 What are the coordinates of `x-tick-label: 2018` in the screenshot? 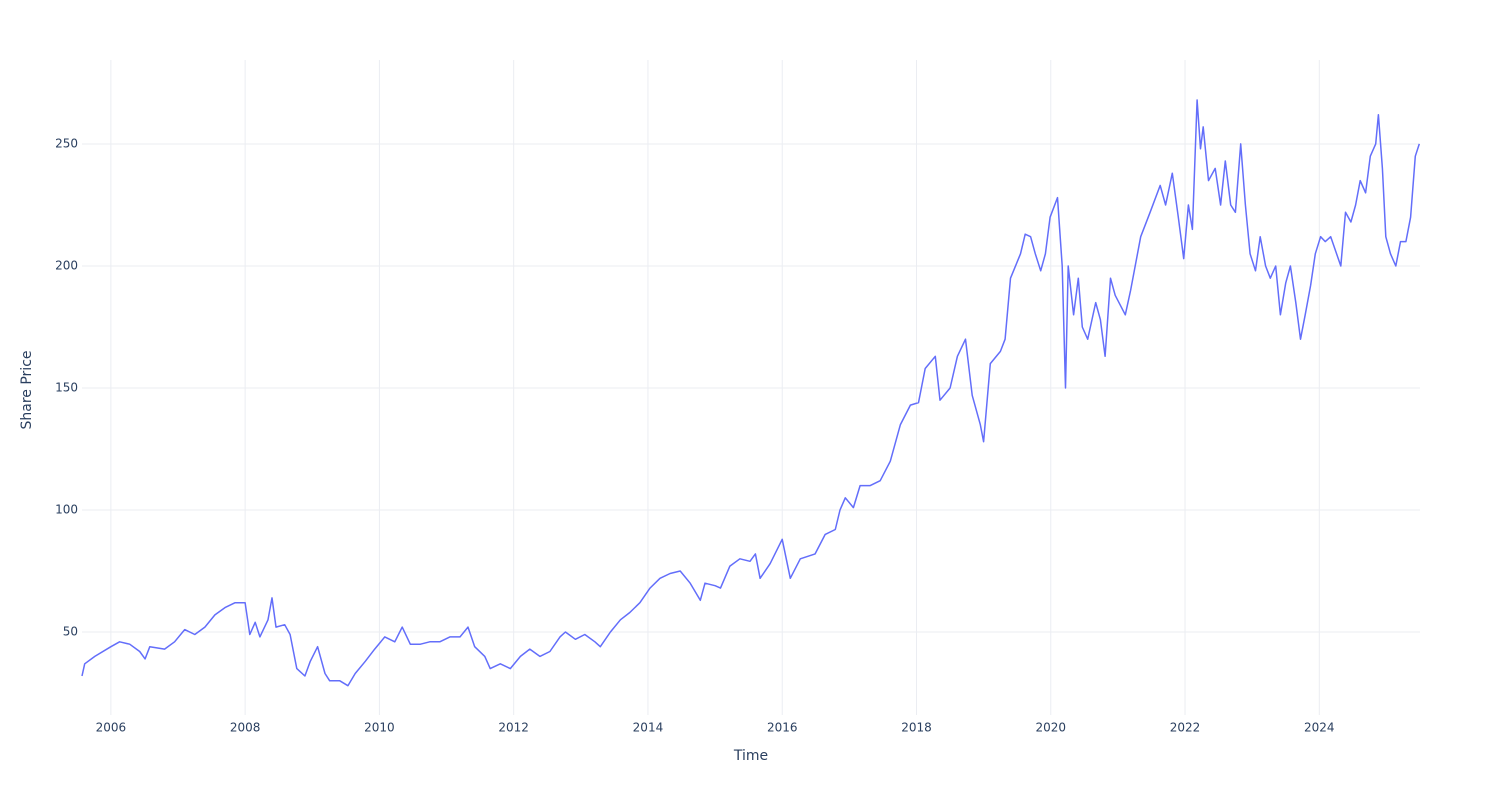 It's located at (916, 728).